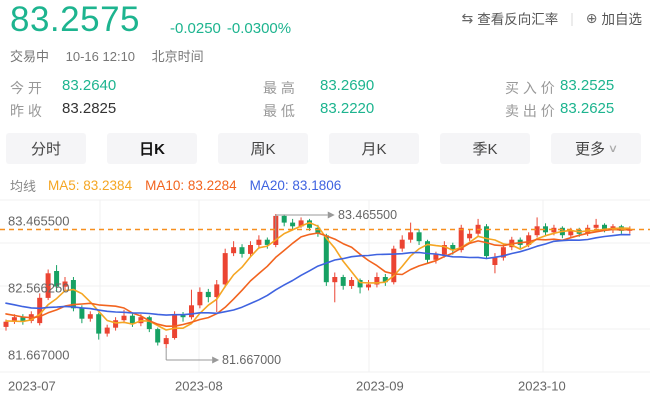  I want to click on view-reverse-rate-label: 查看反向汇率, so click(518, 19).